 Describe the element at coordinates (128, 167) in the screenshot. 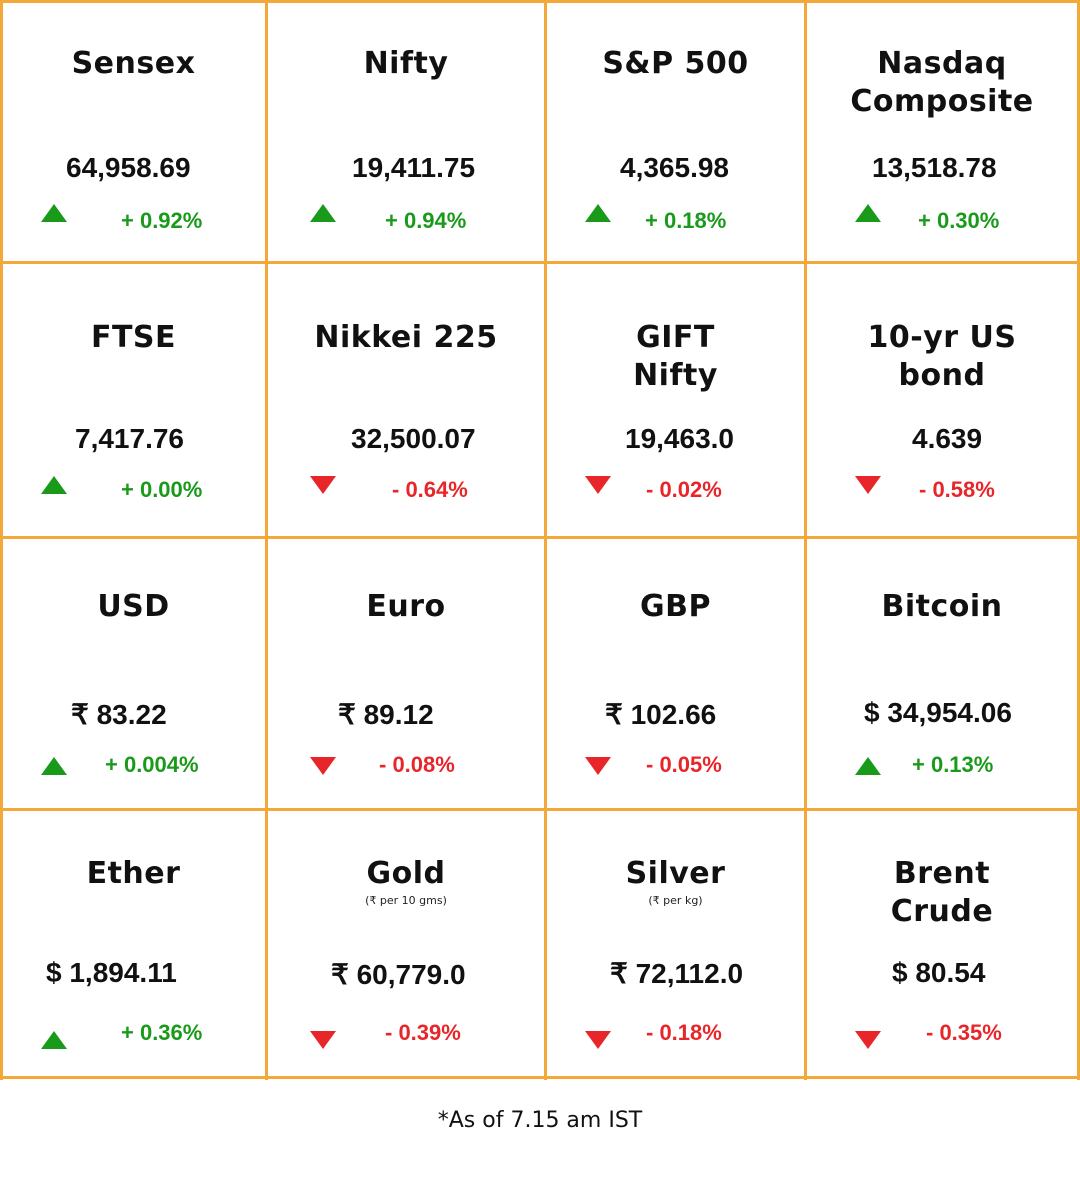

I see `cell-value: 64,958.69` at that location.